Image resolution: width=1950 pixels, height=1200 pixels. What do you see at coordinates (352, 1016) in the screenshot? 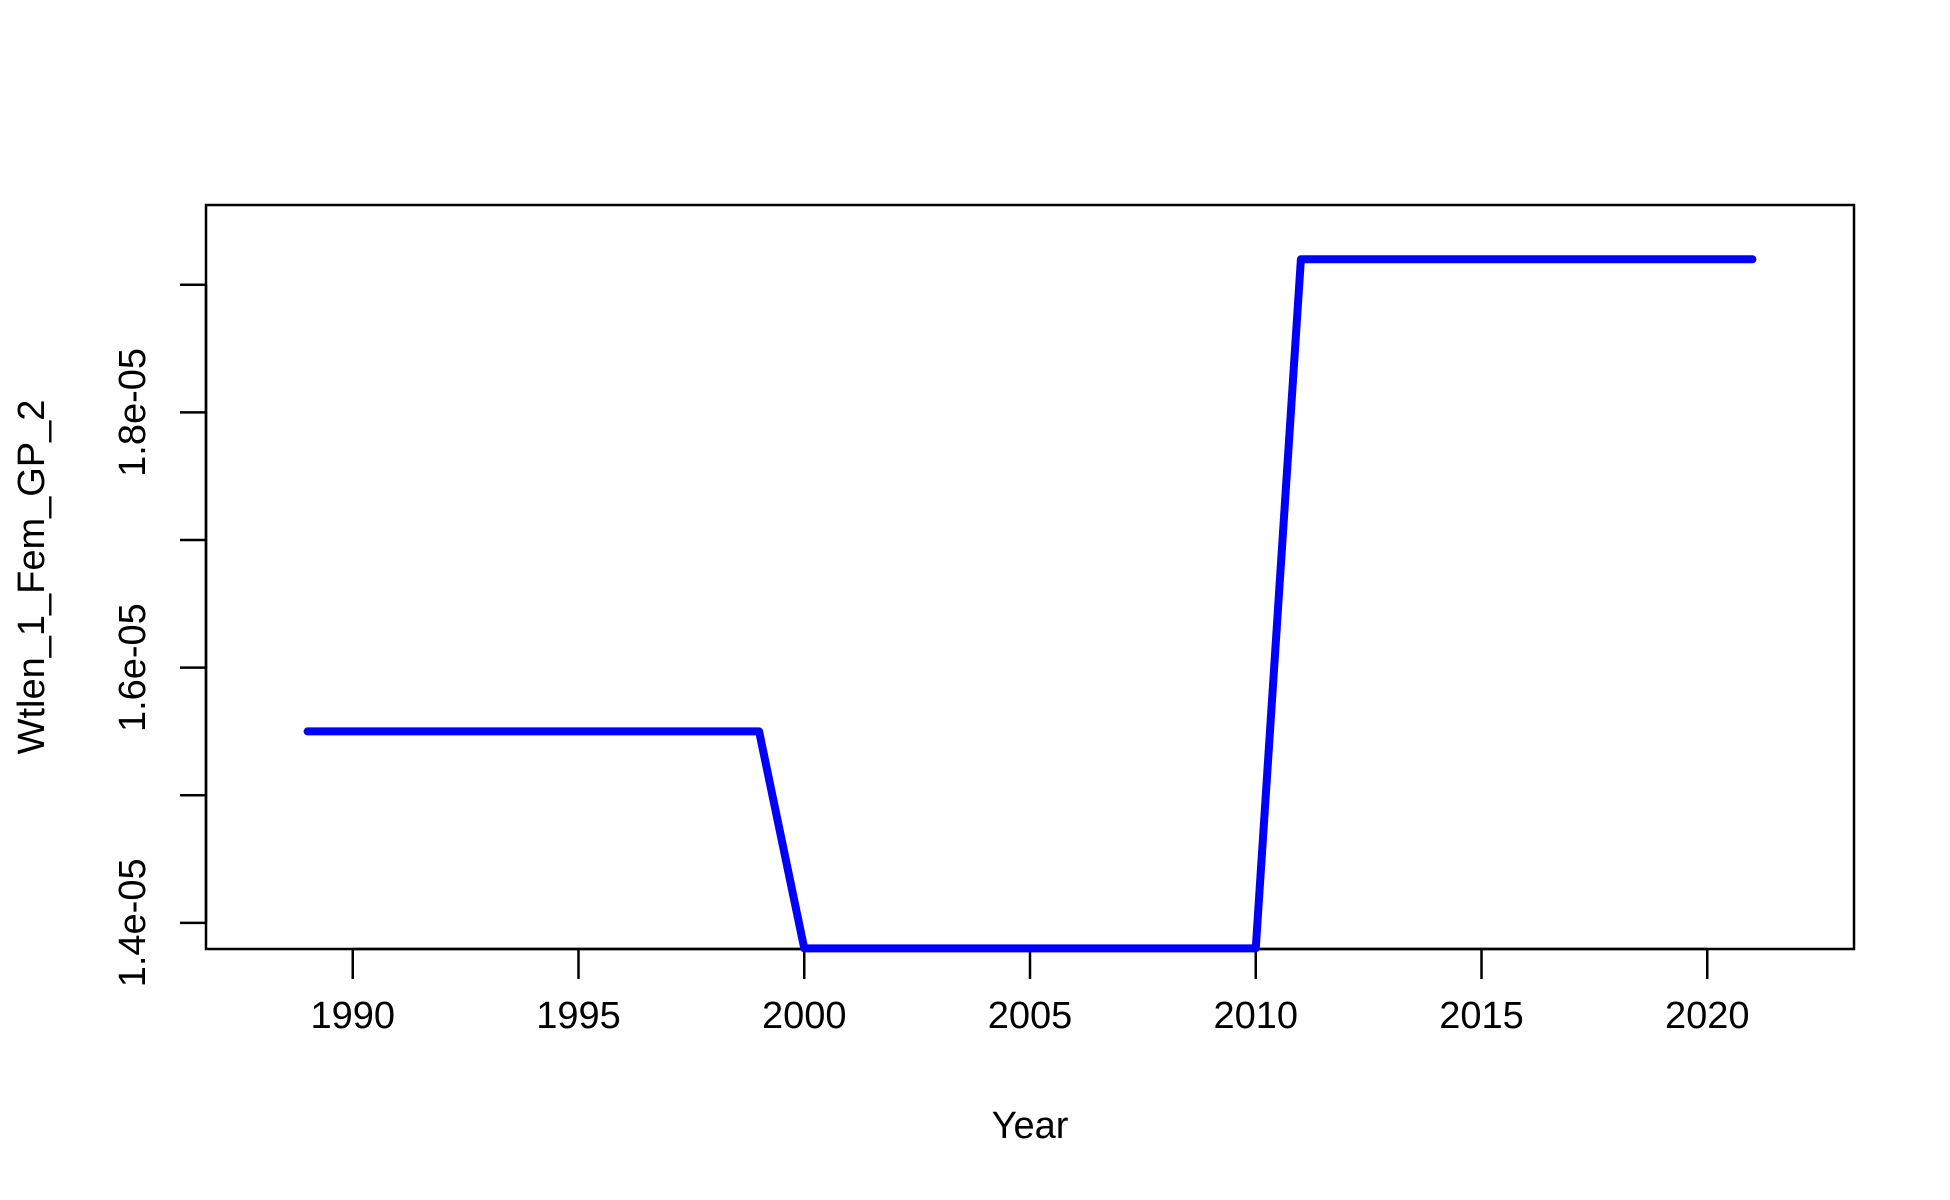
I see `x-tick-label: 1990` at bounding box center [352, 1016].